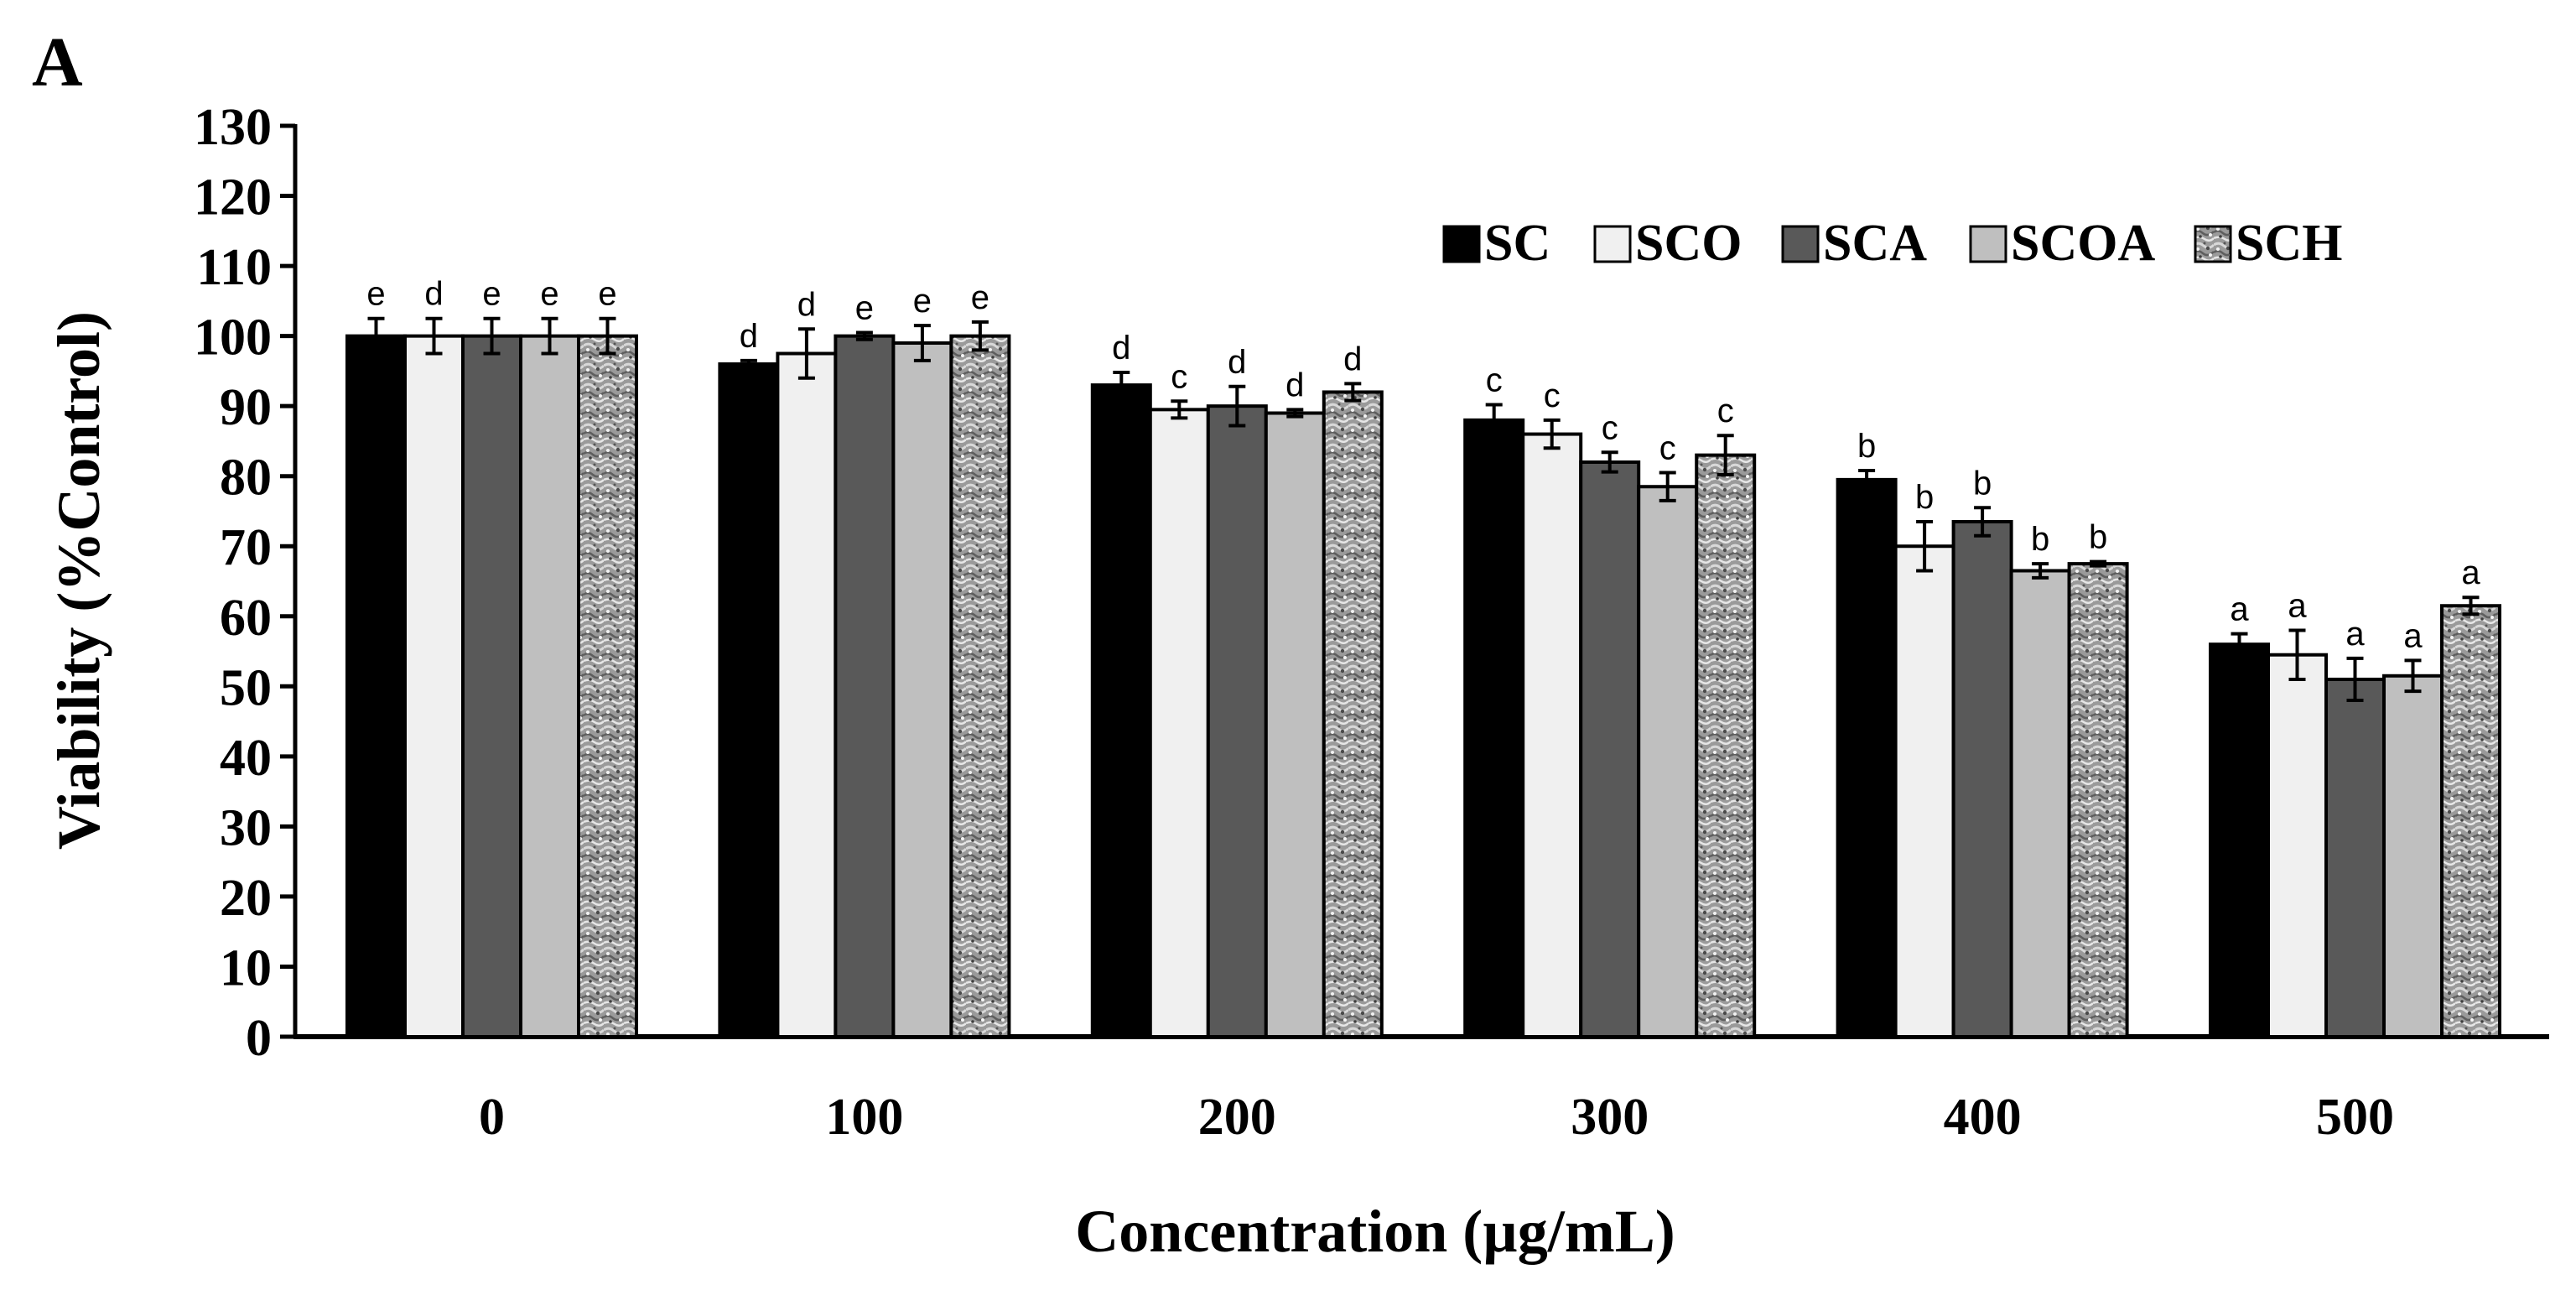 This screenshot has width=2576, height=1290. I want to click on y-tick-label: 70, so click(246, 547).